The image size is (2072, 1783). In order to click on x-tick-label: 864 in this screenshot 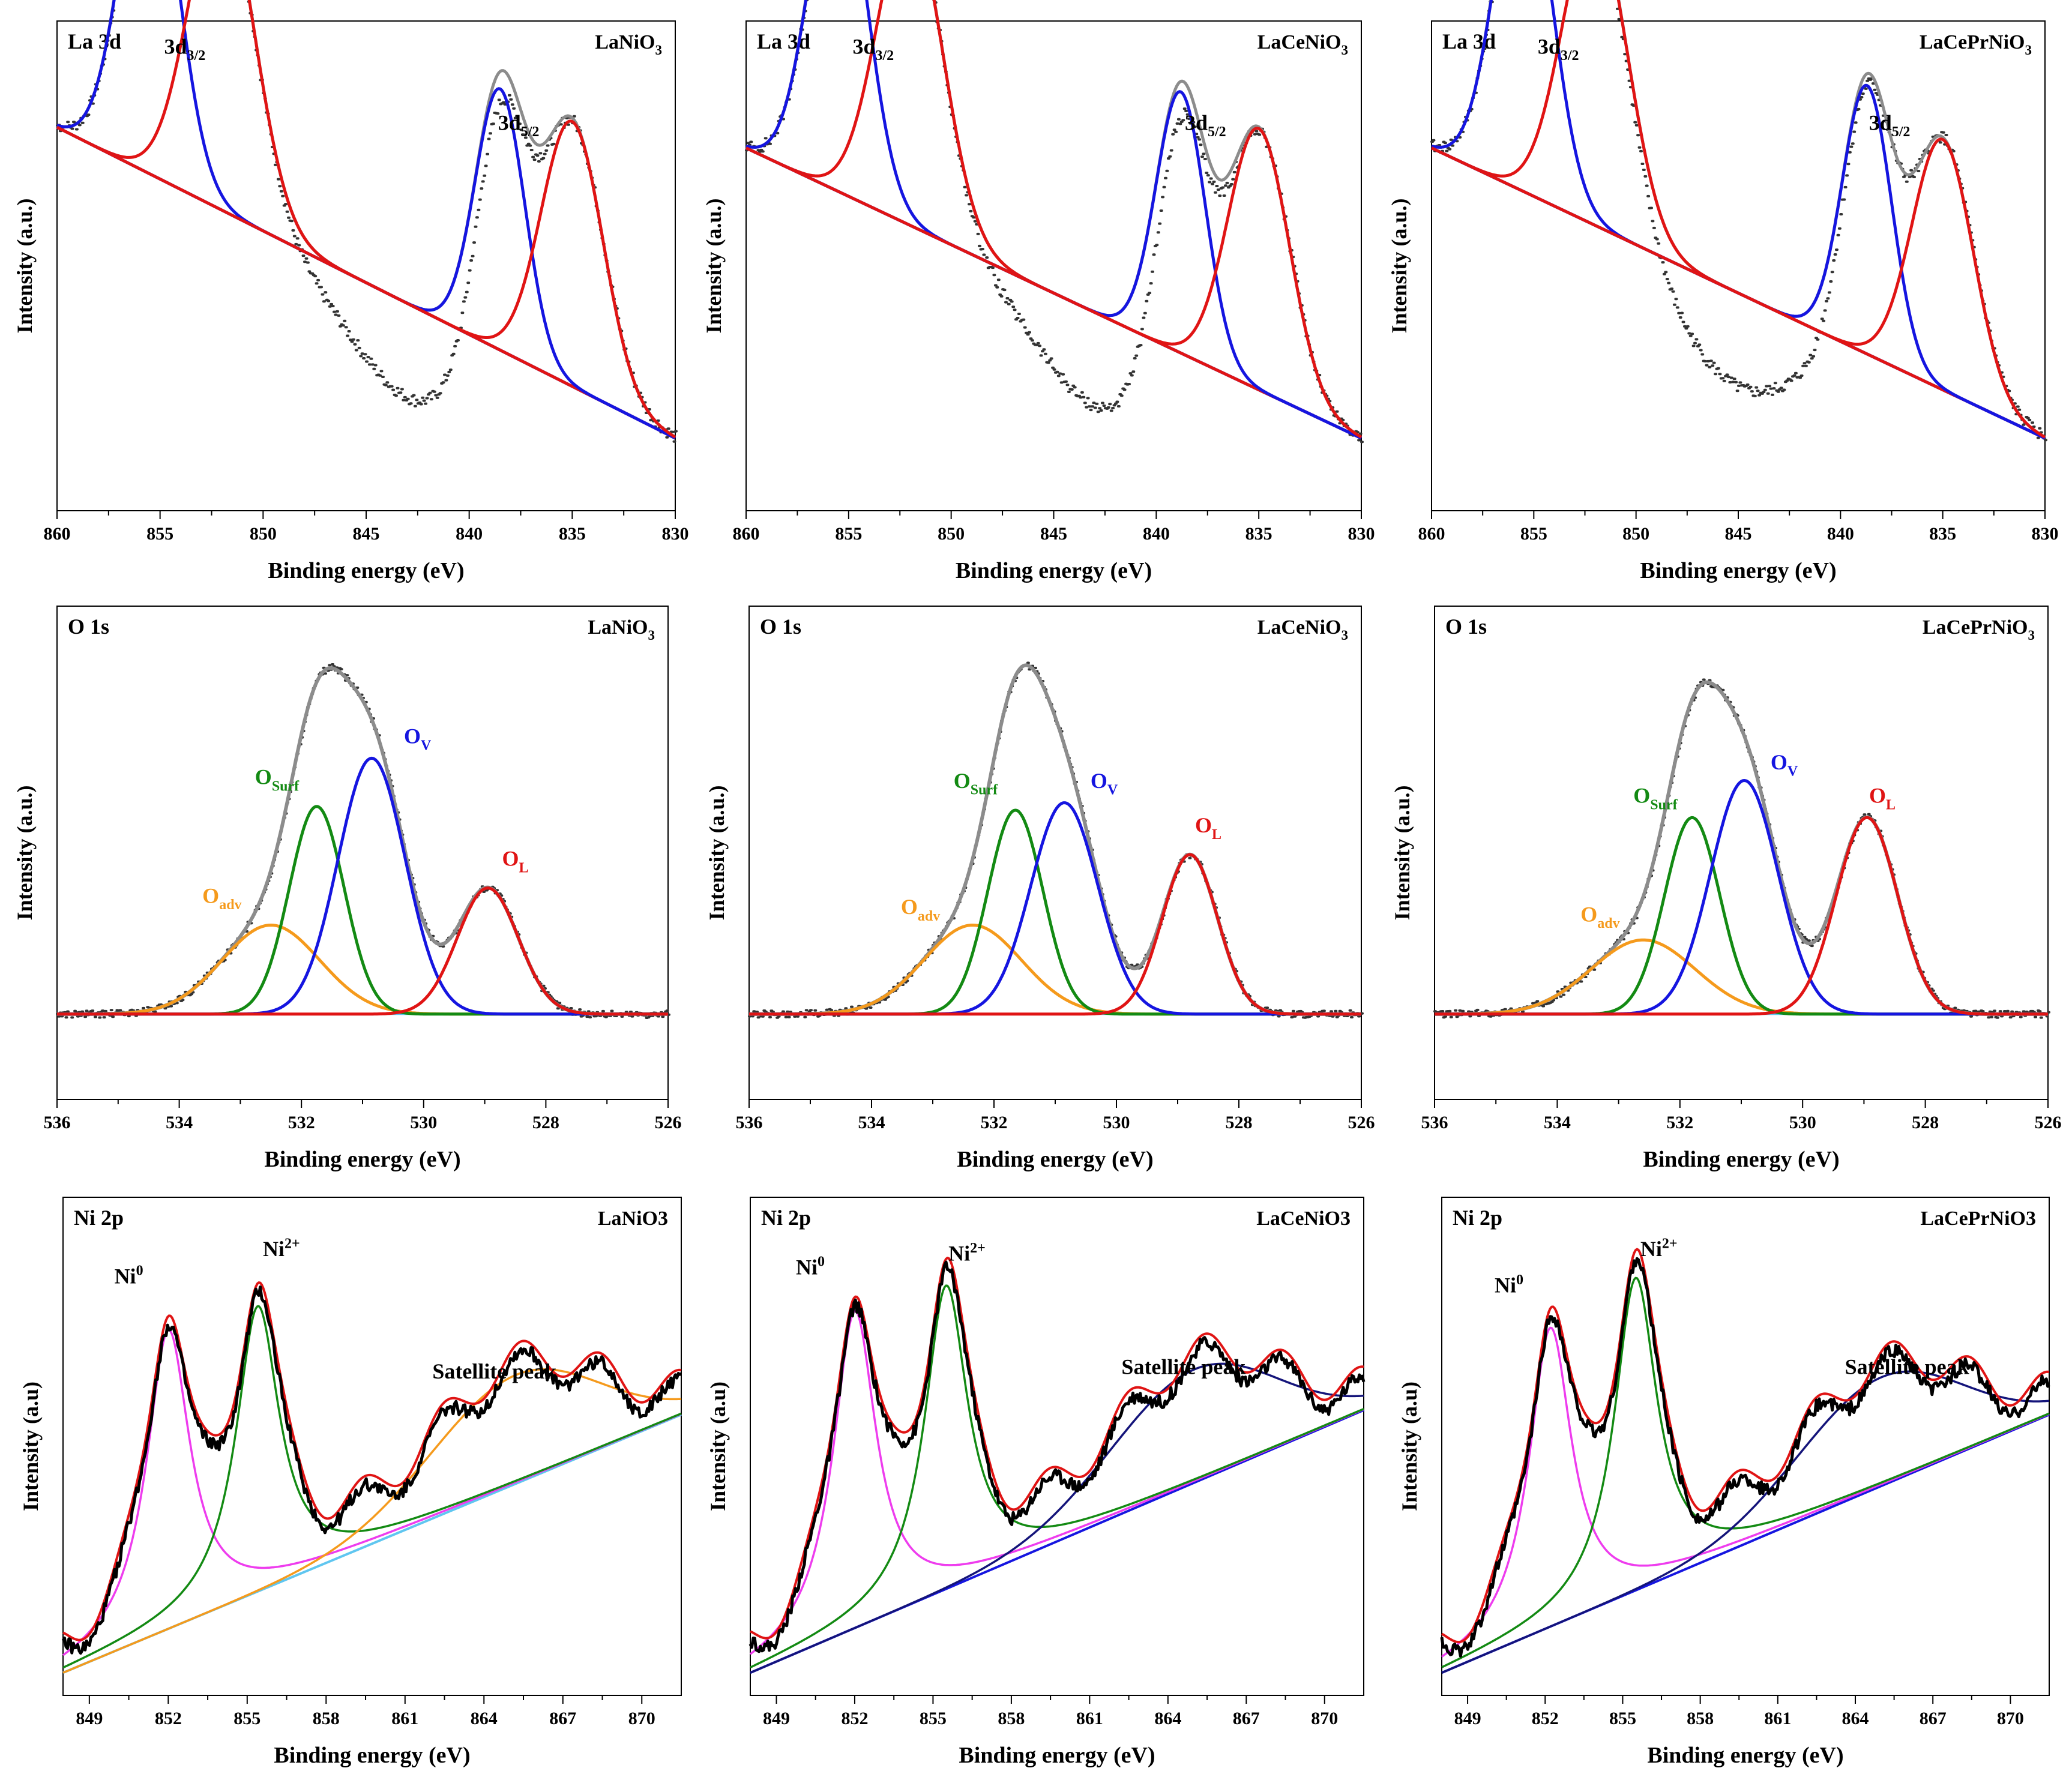, I will do `click(1855, 1718)`.